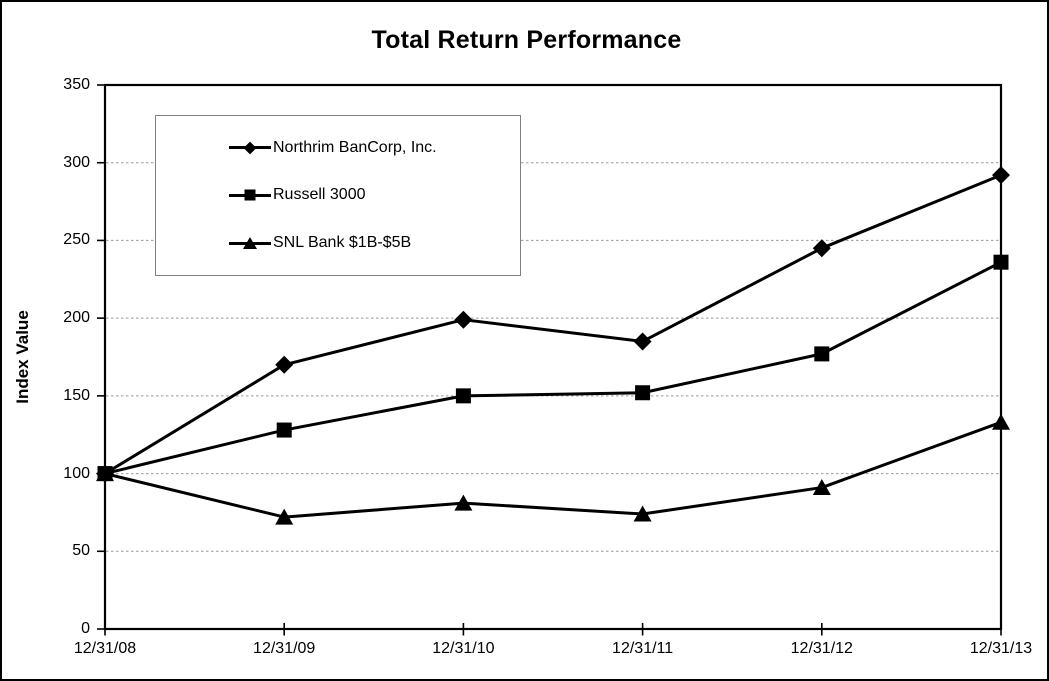  I want to click on triangle-marker-icon, so click(250, 243).